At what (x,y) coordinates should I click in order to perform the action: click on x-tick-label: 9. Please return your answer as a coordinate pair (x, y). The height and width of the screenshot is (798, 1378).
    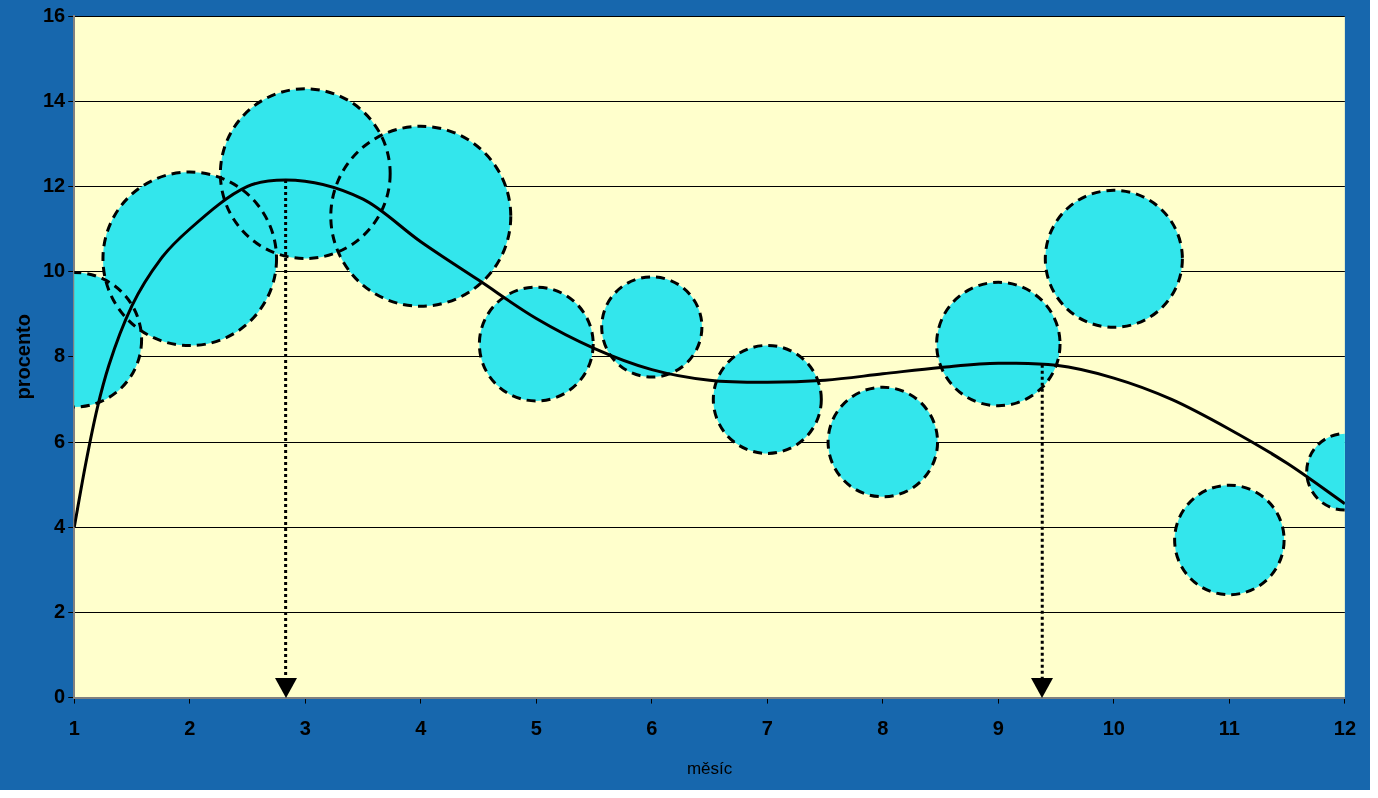
    Looking at the image, I should click on (998, 728).